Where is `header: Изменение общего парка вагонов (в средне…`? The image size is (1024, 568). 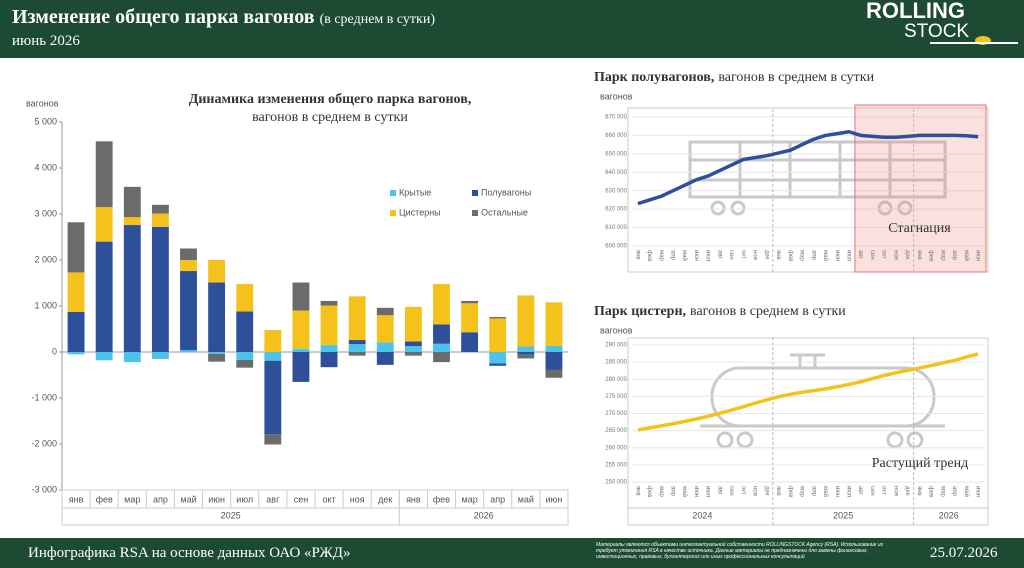
header: Изменение общего парка вагонов (в средне… is located at coordinates (512, 29).